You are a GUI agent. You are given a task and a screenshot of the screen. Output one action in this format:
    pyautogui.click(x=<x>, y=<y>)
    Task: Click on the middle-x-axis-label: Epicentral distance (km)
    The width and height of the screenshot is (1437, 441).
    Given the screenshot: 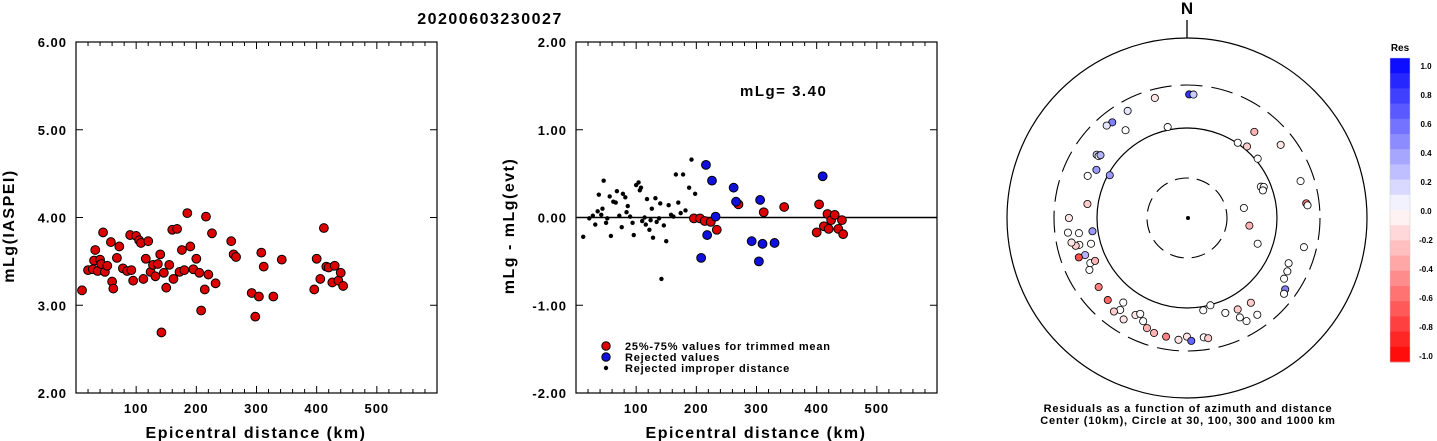 What is the action you would take?
    pyautogui.click(x=756, y=433)
    